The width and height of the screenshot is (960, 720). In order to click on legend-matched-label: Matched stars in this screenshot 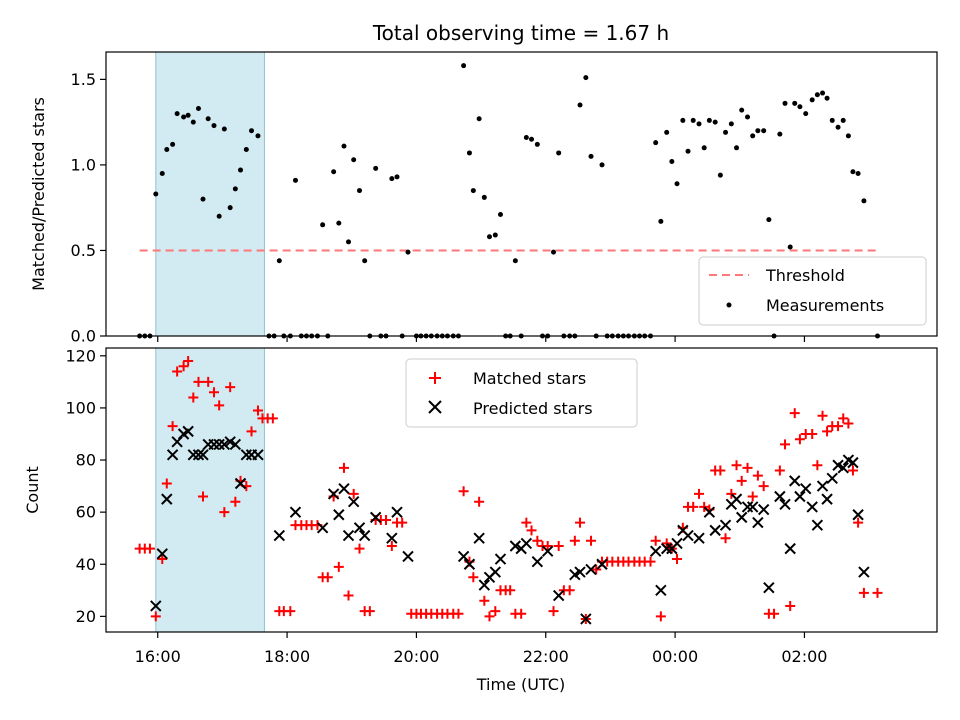, I will do `click(529, 378)`.